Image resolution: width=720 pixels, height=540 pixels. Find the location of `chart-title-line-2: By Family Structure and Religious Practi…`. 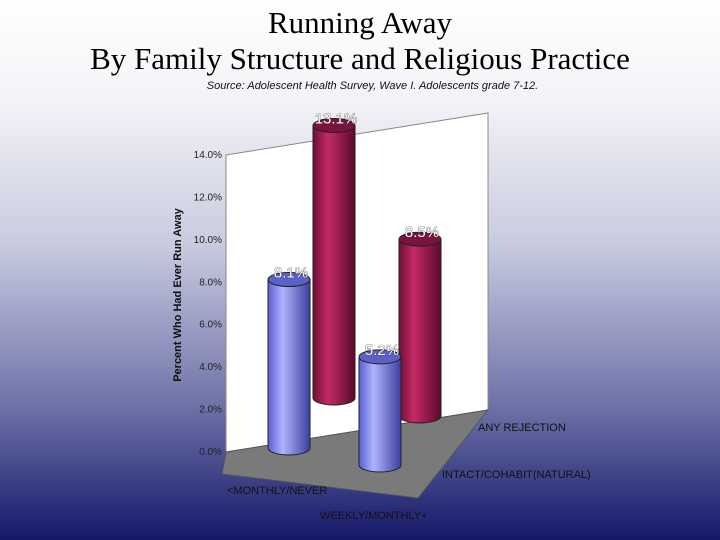

chart-title-line-2: By Family Structure and Religious Practi… is located at coordinates (360, 58).